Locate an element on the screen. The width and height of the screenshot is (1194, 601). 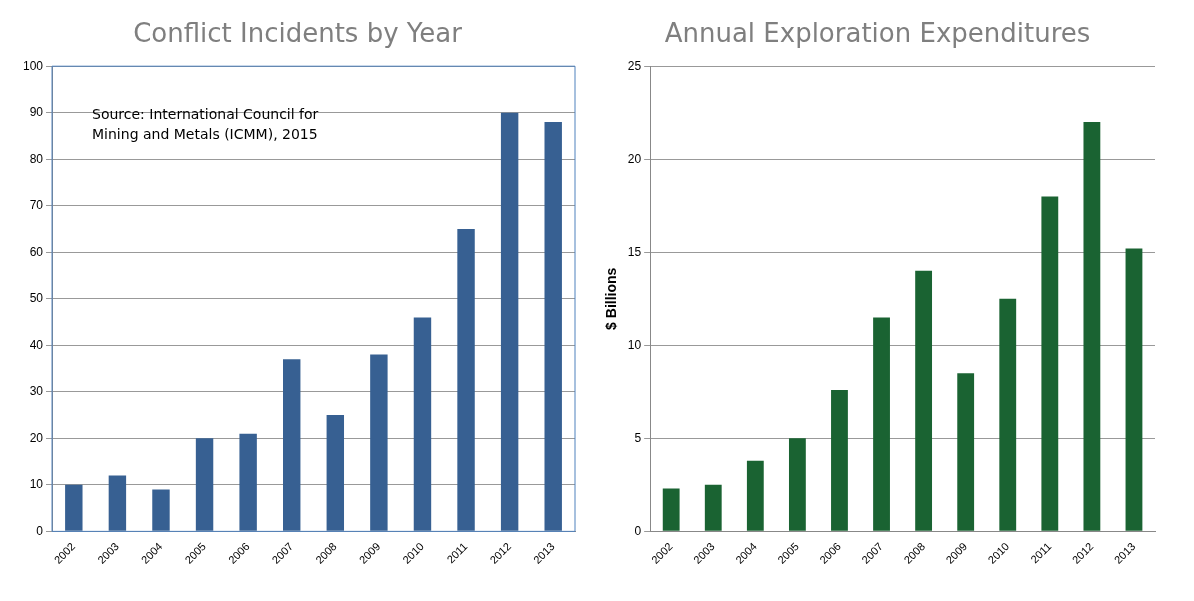
y-tick-label: 70 is located at coordinates (36, 205).